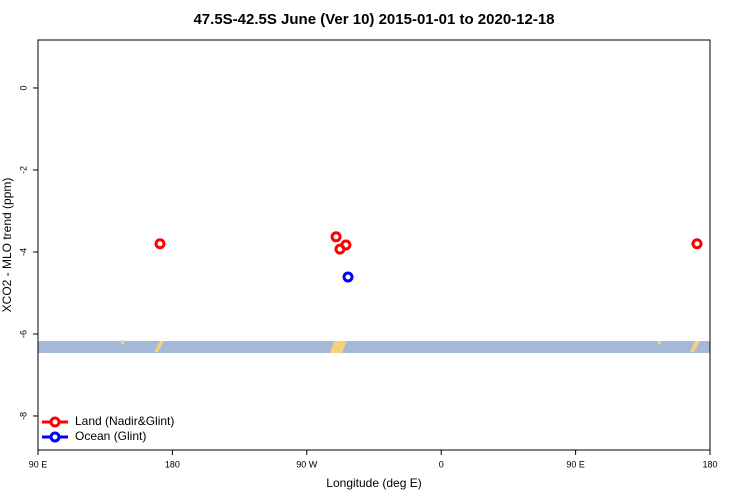  I want to click on y-tick-label: -8, so click(23, 416).